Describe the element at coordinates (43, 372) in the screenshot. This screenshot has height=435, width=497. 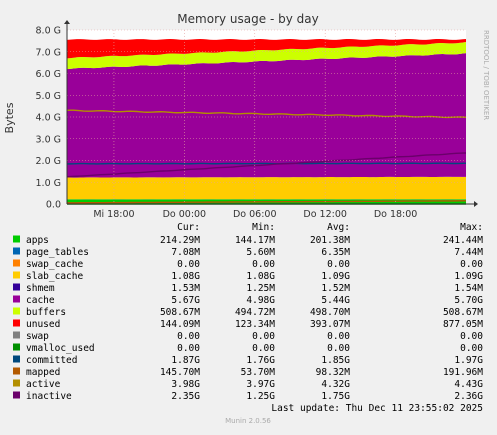
I see `legend-name: mapped` at that location.